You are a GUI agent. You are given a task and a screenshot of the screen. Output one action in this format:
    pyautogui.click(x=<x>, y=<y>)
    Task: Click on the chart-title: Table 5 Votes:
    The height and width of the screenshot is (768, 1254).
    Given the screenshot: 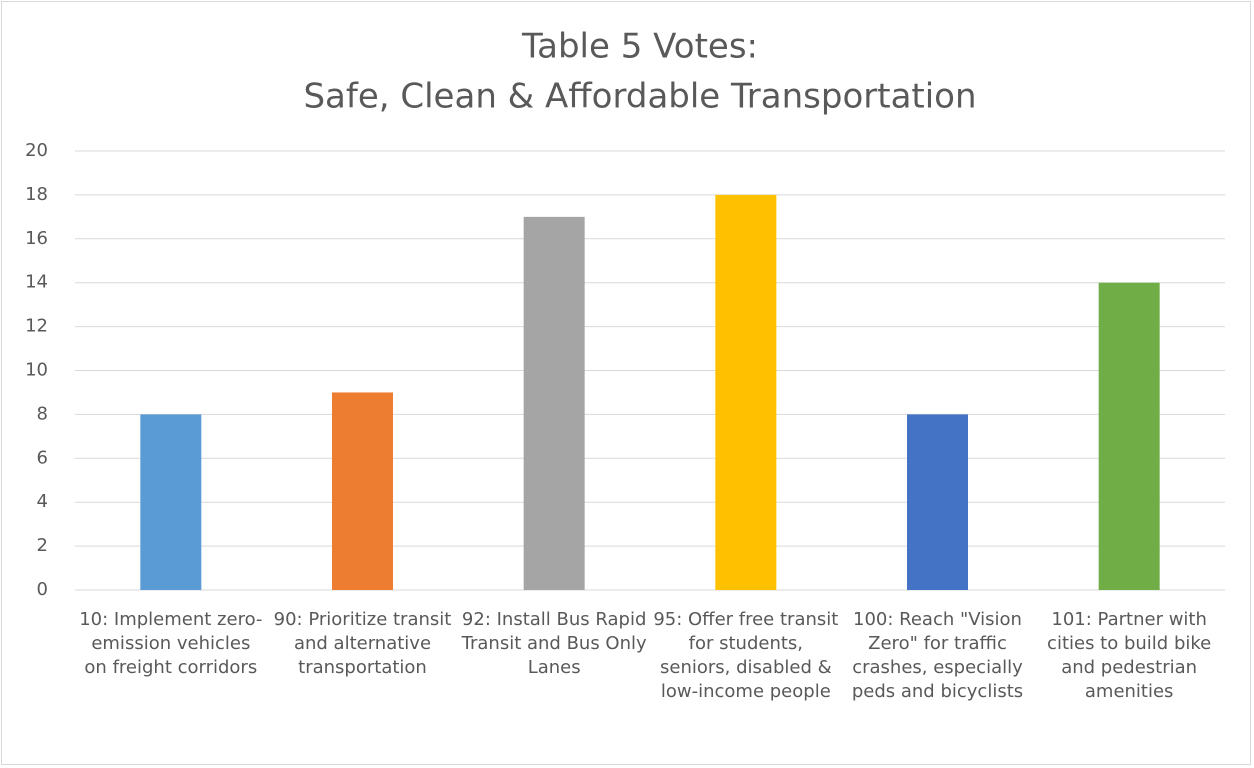 What is the action you would take?
    pyautogui.click(x=639, y=47)
    